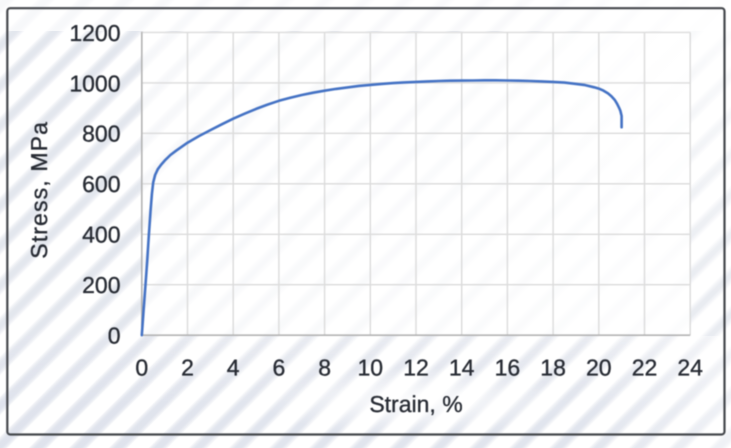  Describe the element at coordinates (101, 184) in the screenshot. I see `svg-text: 600` at that location.